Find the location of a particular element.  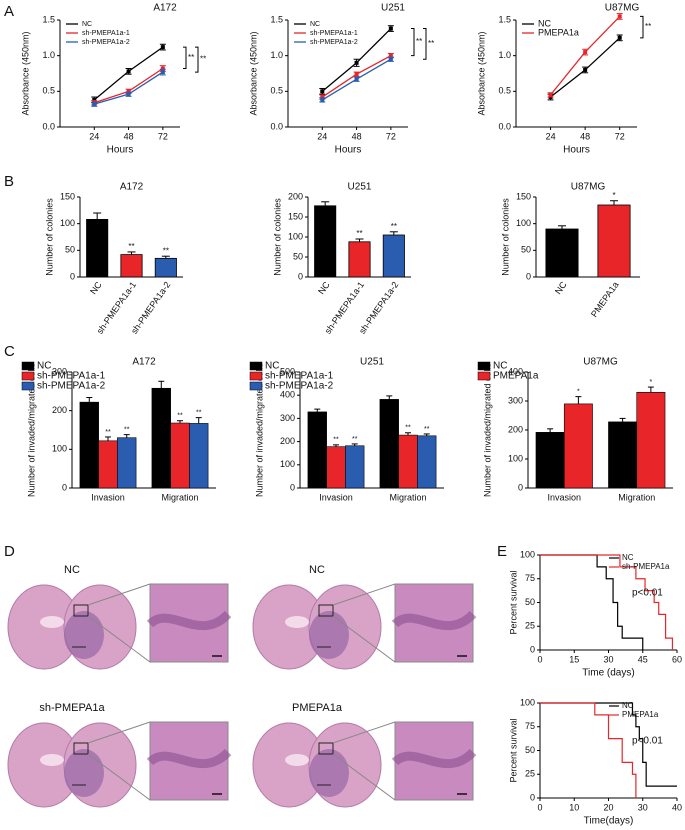

legend-label: sh-PMEPA1a is located at coordinates (646, 566).